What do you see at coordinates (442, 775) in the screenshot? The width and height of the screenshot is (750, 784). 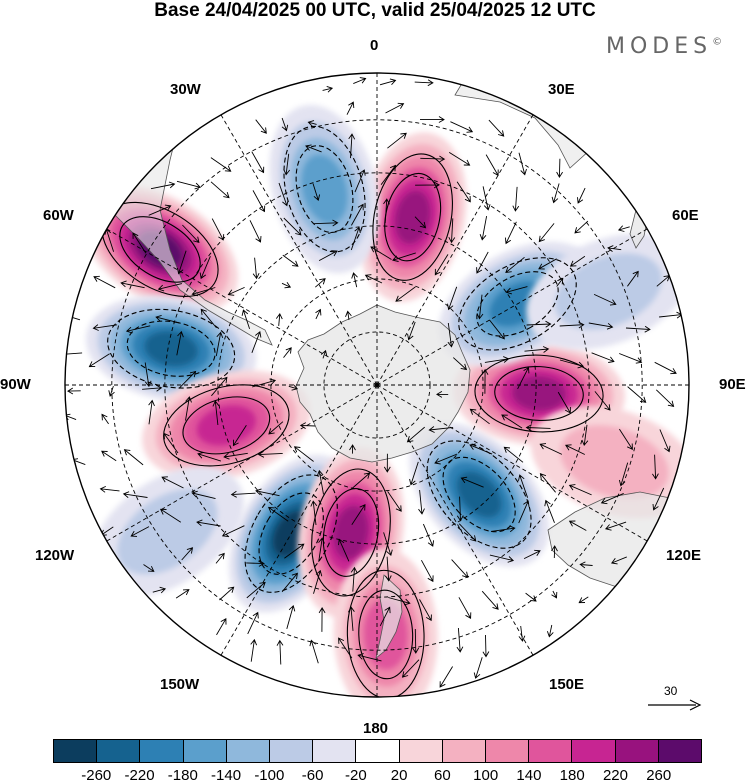 I see `colorbar-tick-label: 60` at bounding box center [442, 775].